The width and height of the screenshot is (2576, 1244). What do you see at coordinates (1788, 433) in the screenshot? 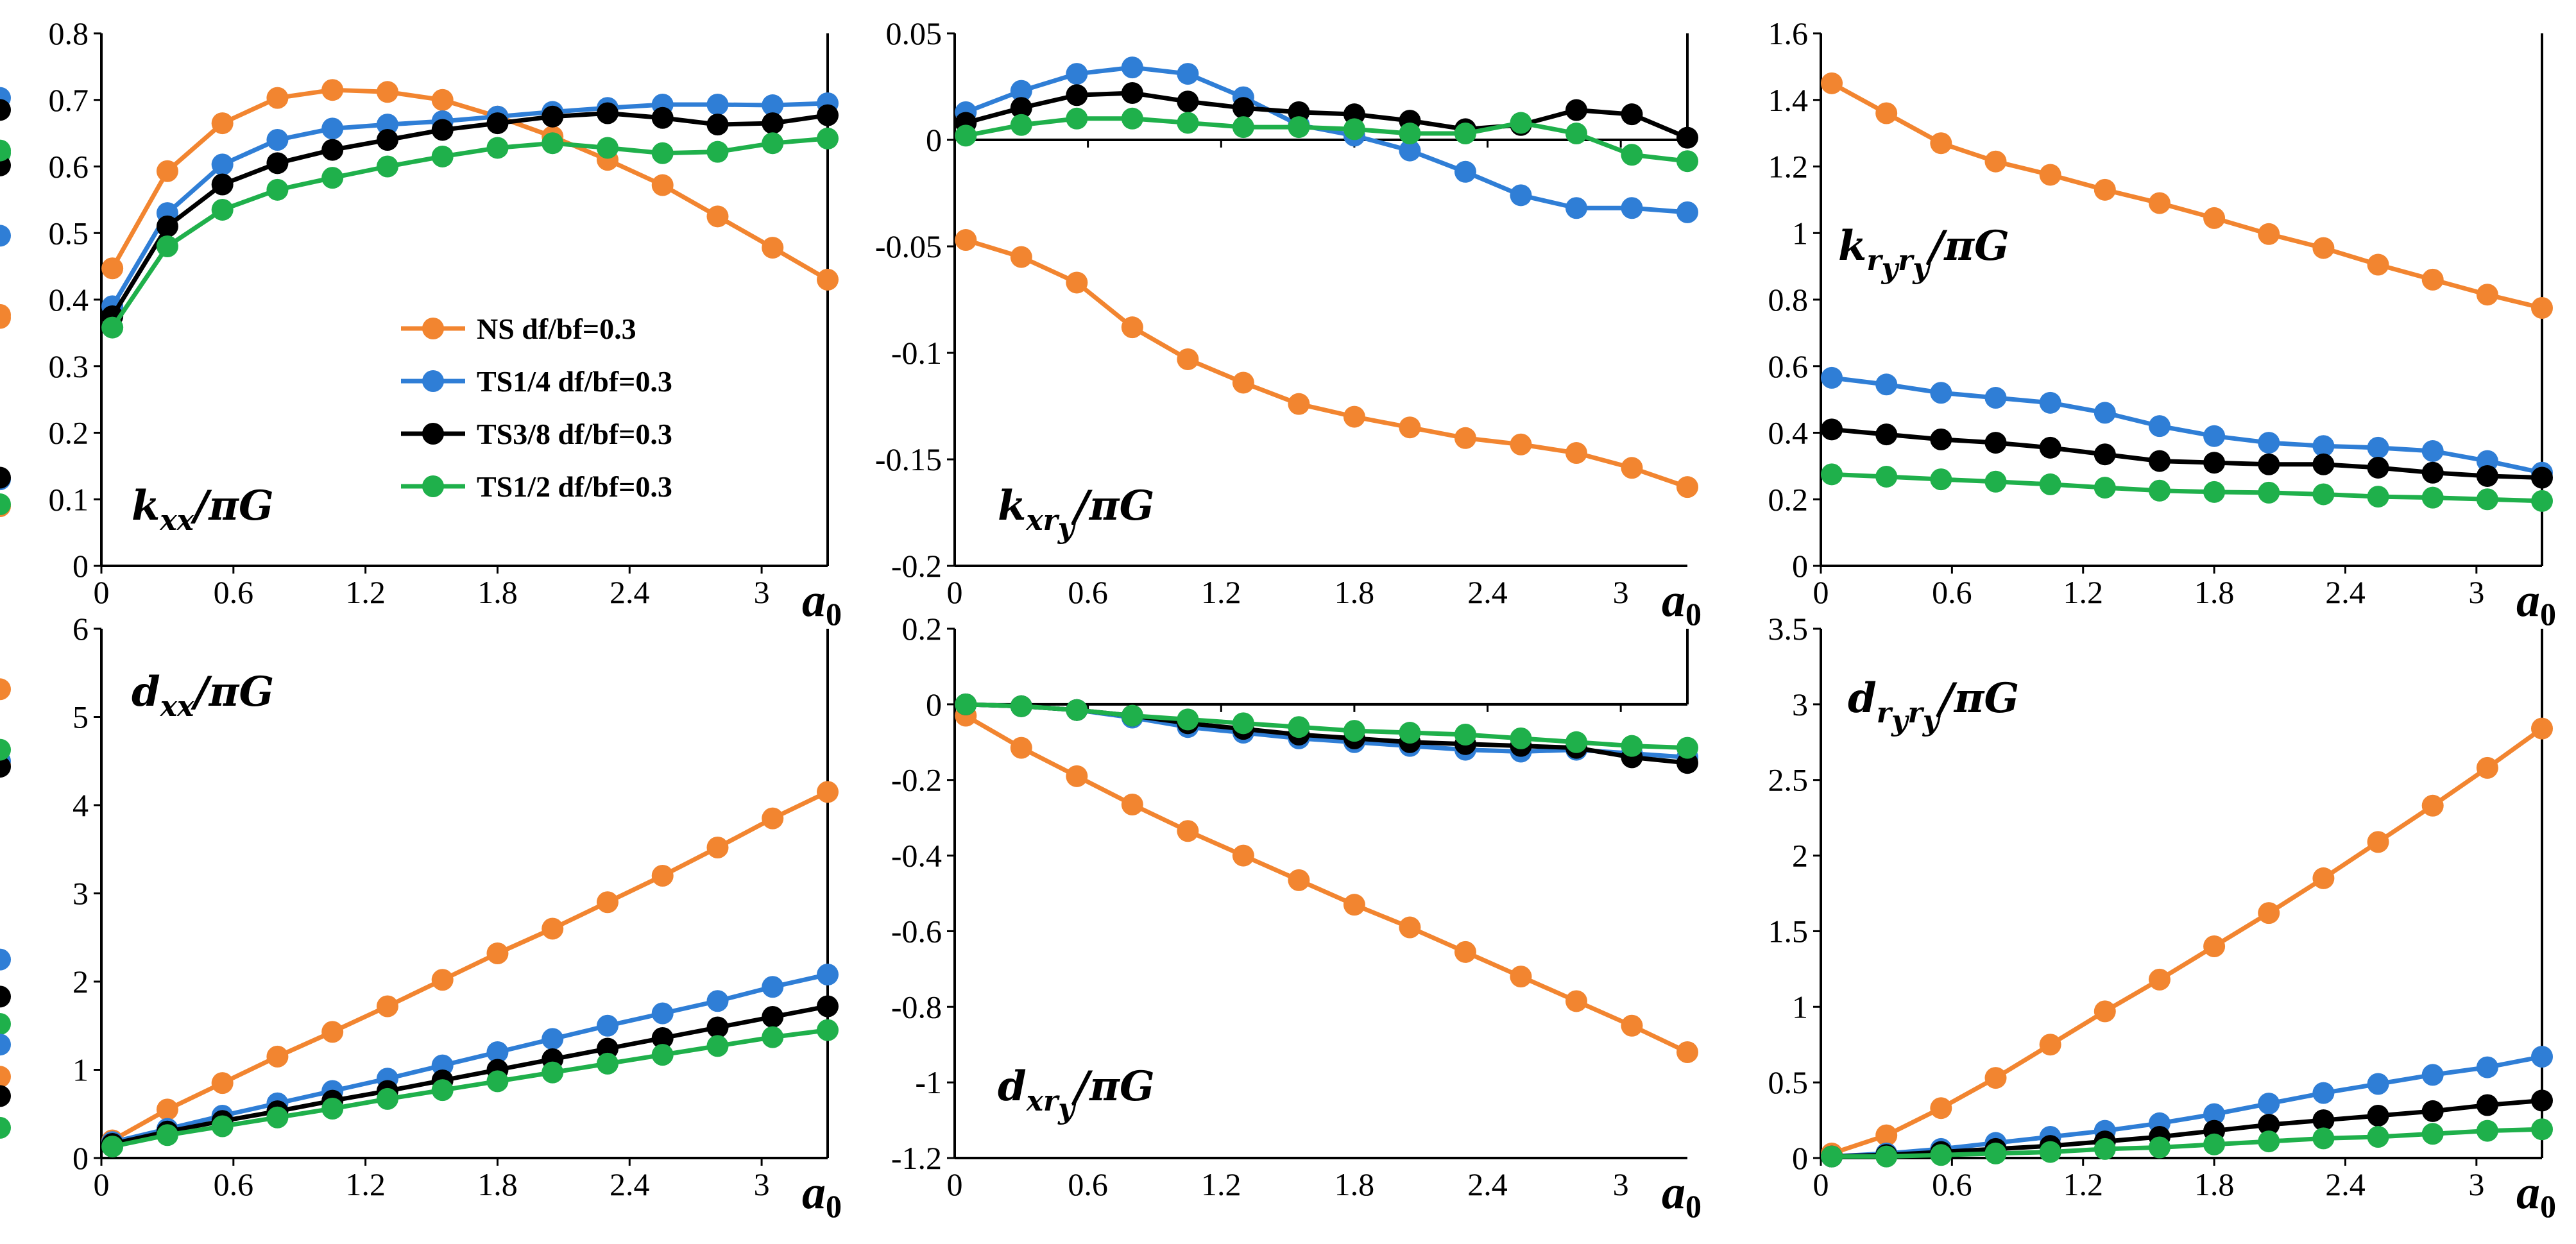
I see `y-tick-label: 0.4` at bounding box center [1788, 433].